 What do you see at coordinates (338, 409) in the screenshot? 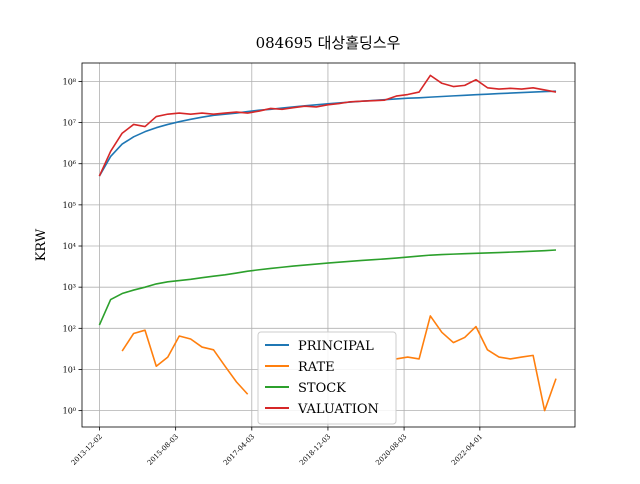
I see `legend-label: VALUATION` at bounding box center [338, 409].